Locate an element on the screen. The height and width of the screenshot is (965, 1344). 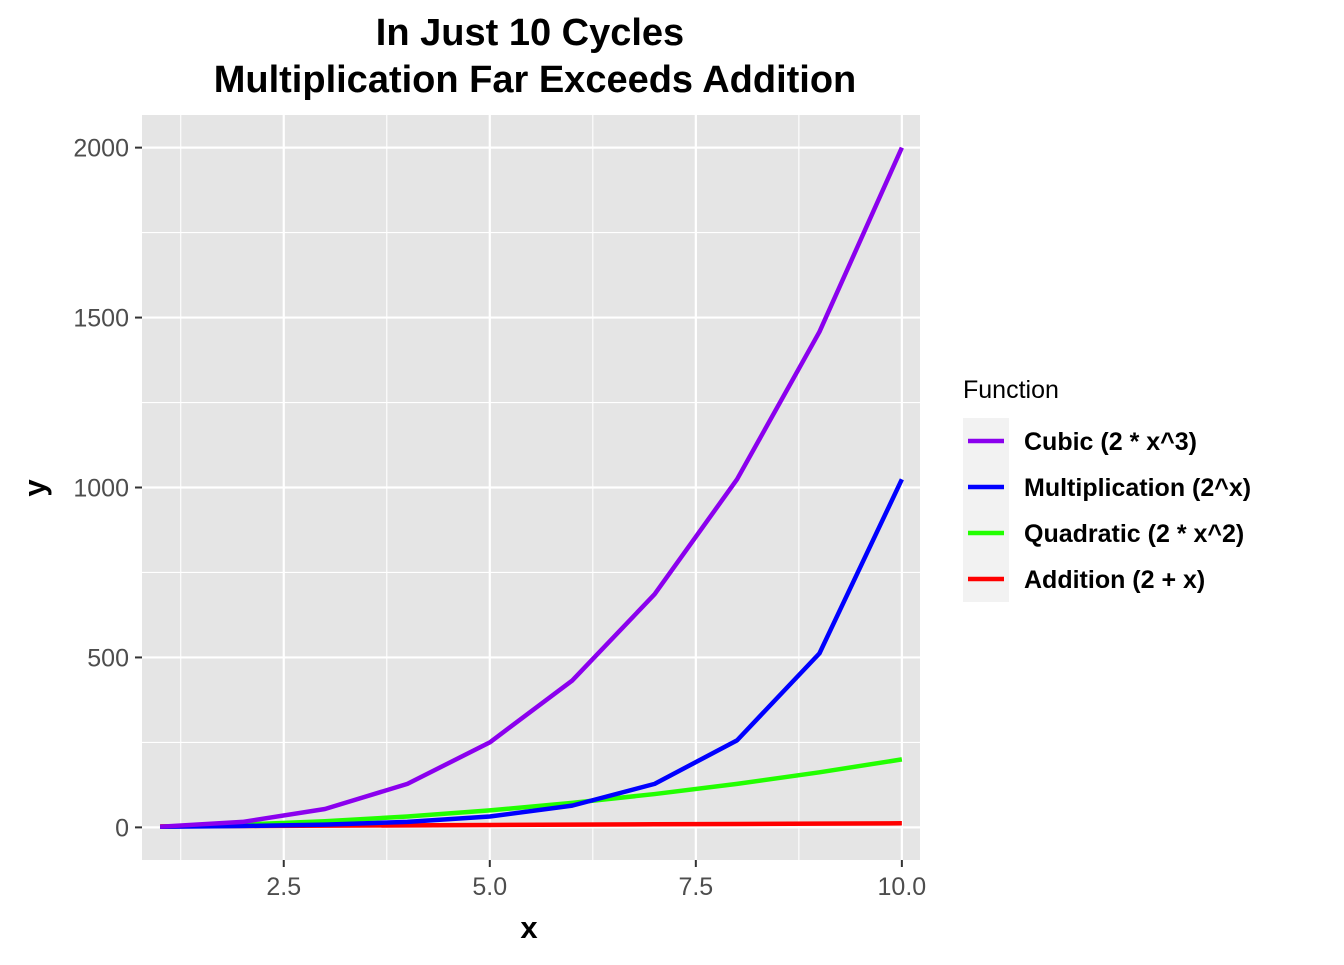
y-tick-label: 2000 is located at coordinates (101, 149).